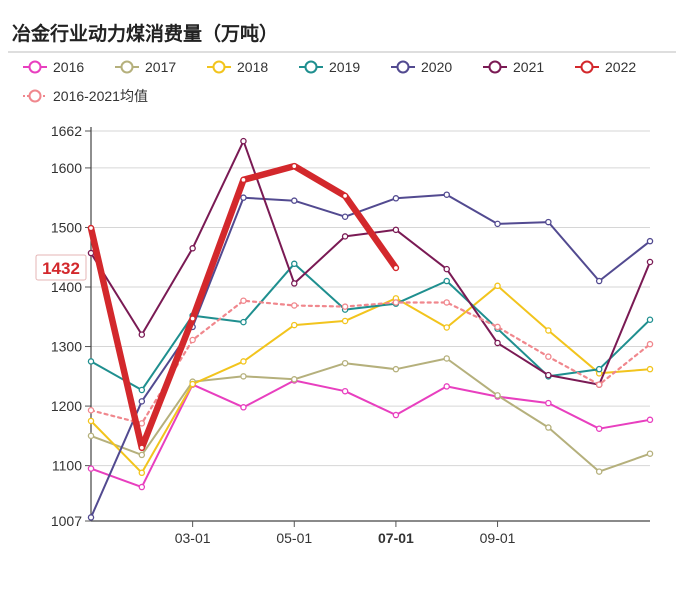 The width and height of the screenshot is (690, 598). I want to click on legend-item-2016: 2016, so click(53, 67).